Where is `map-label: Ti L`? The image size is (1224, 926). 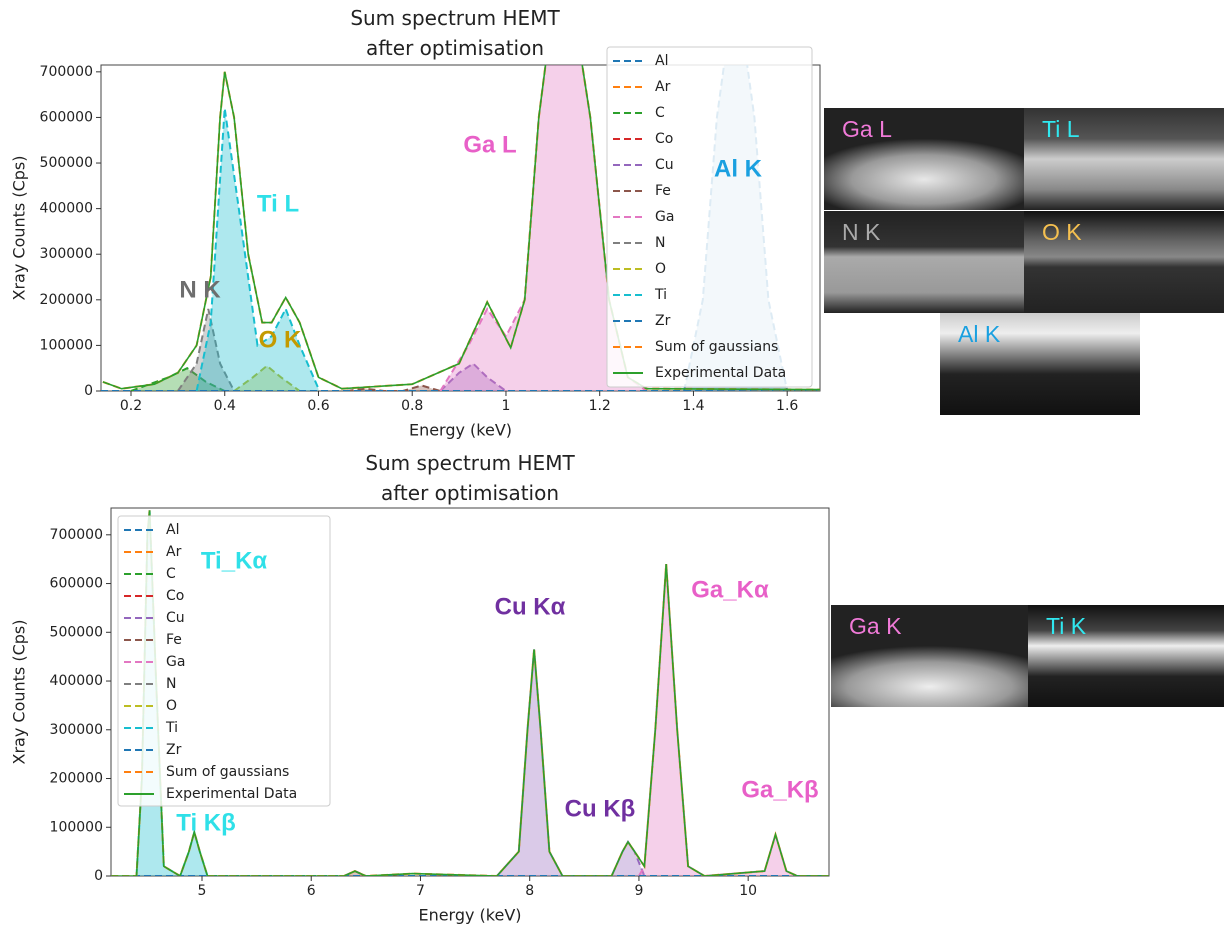 map-label: Ti L is located at coordinates (1061, 129).